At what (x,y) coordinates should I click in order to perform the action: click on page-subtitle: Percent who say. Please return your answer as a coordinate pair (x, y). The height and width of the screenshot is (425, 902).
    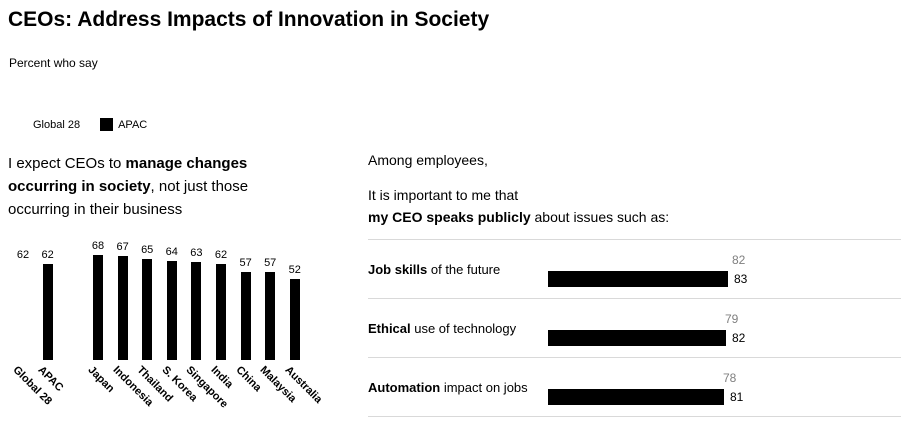
    Looking at the image, I should click on (53, 63).